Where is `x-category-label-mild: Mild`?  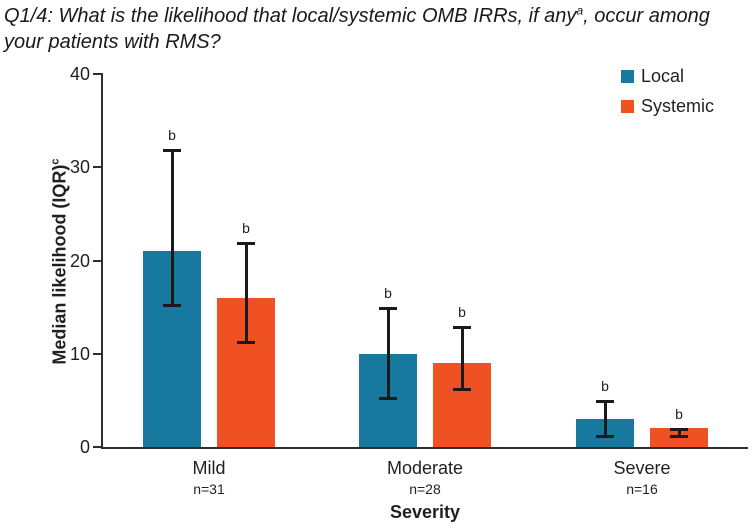 x-category-label-mild: Mild is located at coordinates (209, 468).